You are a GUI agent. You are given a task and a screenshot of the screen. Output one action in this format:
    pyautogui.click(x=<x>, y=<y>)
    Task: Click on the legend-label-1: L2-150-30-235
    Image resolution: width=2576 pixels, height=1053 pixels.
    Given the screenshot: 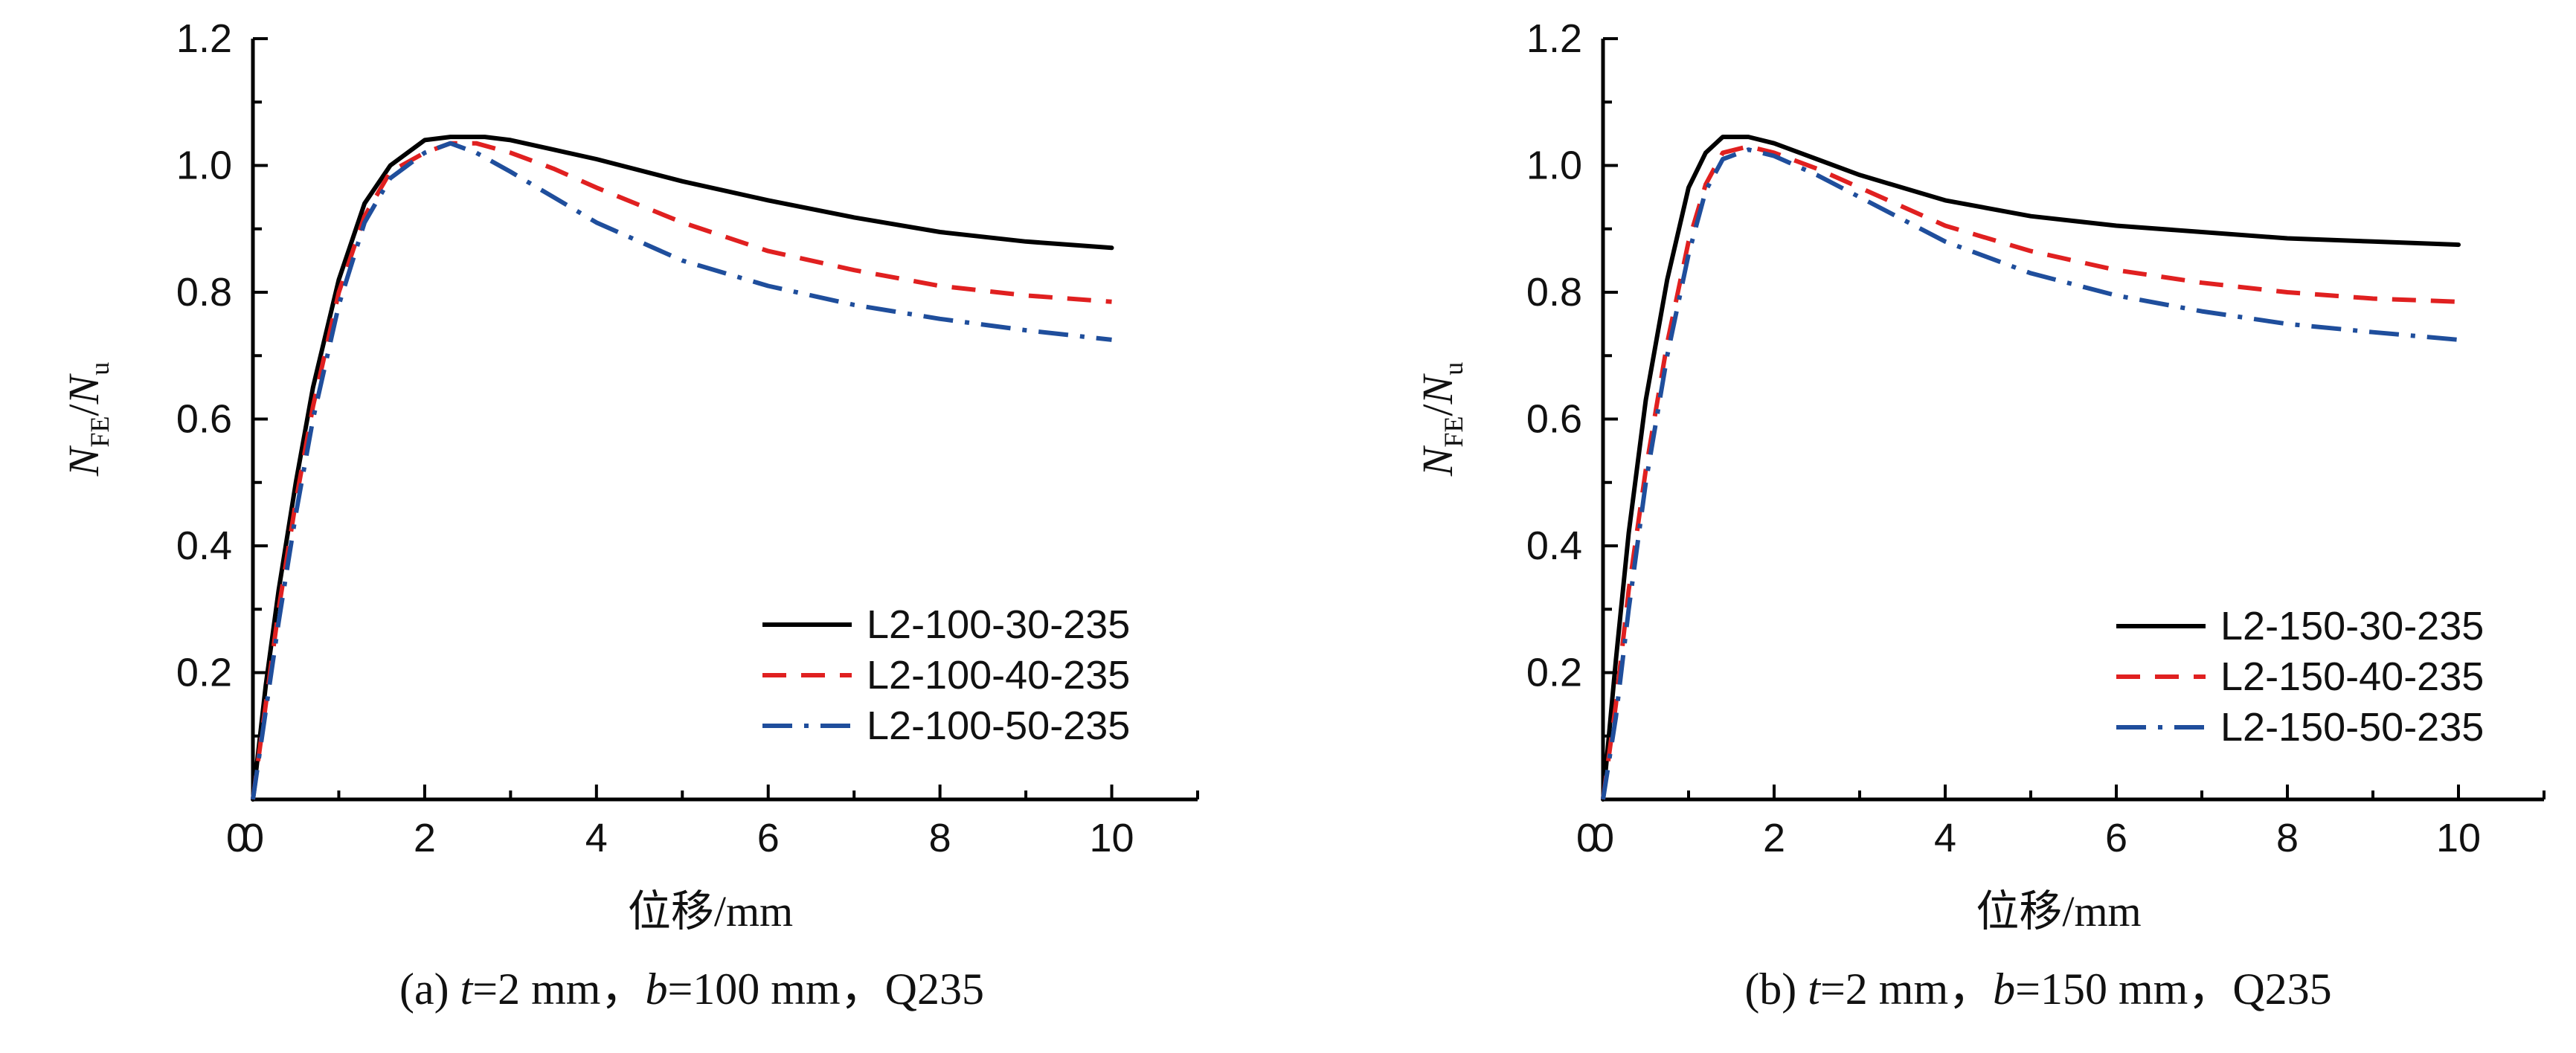 What is the action you would take?
    pyautogui.click(x=2352, y=626)
    